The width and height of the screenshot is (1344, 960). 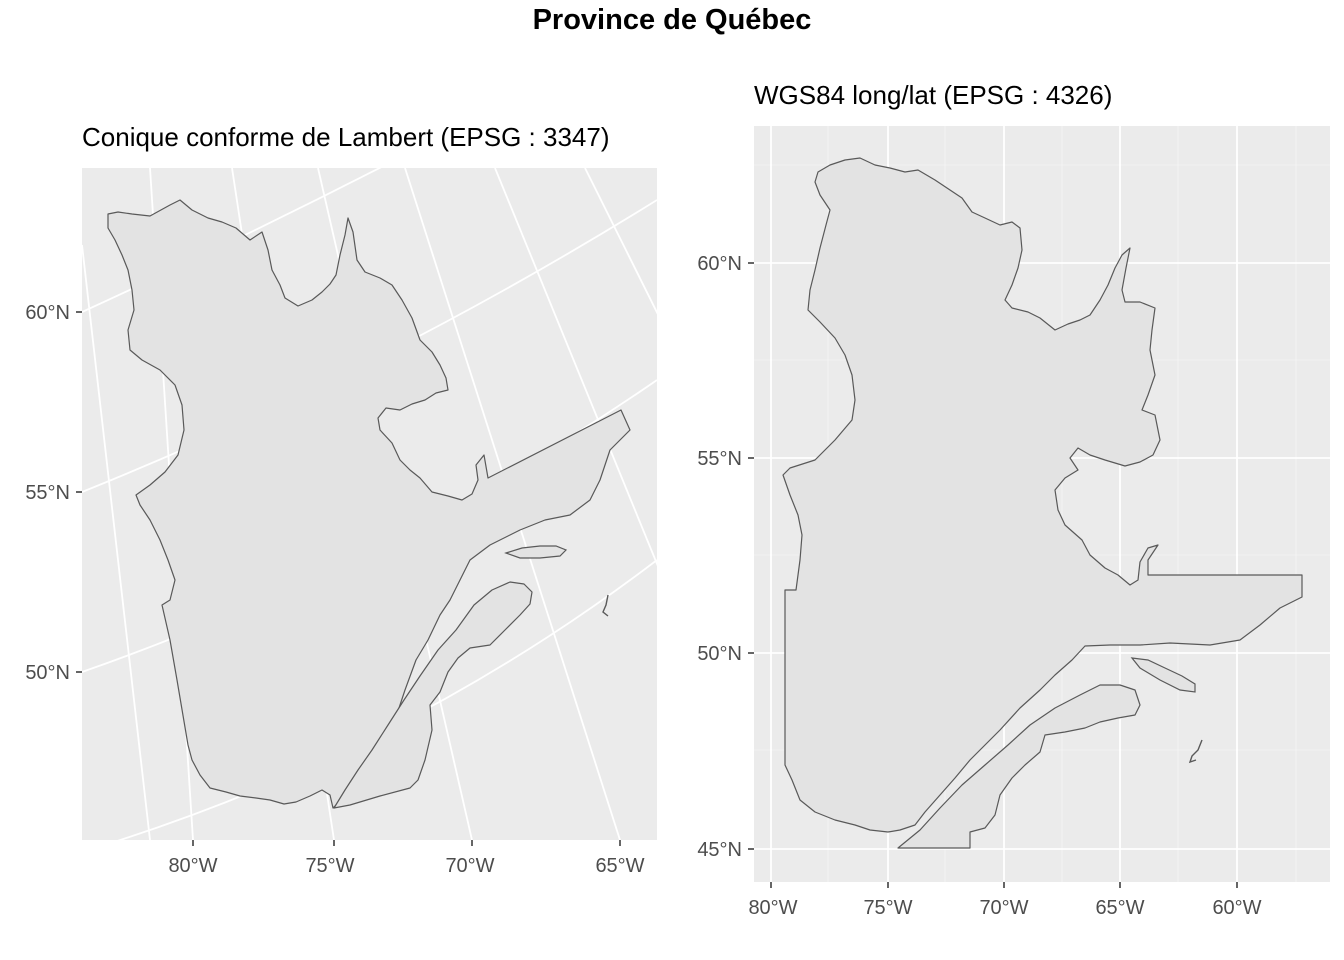 I want to click on gaspesie-peninsula-wgs84, so click(x=1019, y=766).